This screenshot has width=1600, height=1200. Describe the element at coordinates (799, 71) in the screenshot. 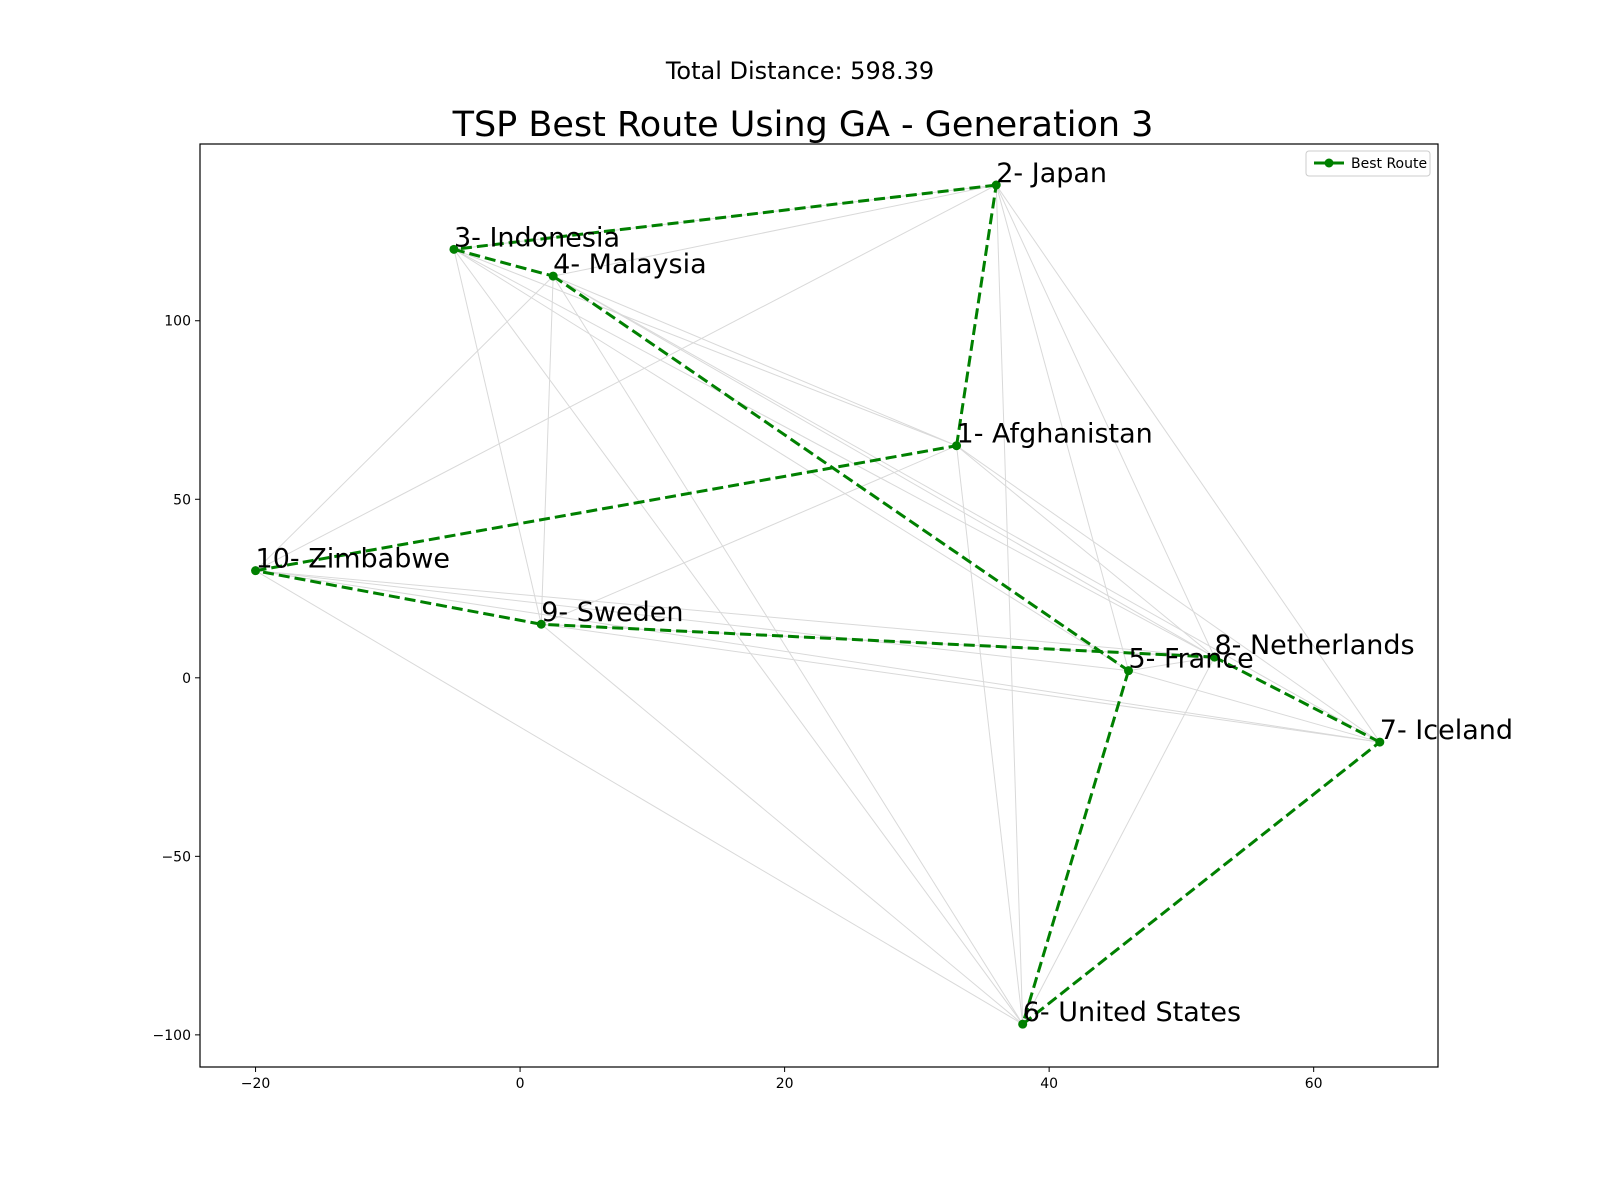

I see `figure-suptitle: Total Distance: 598.39` at that location.